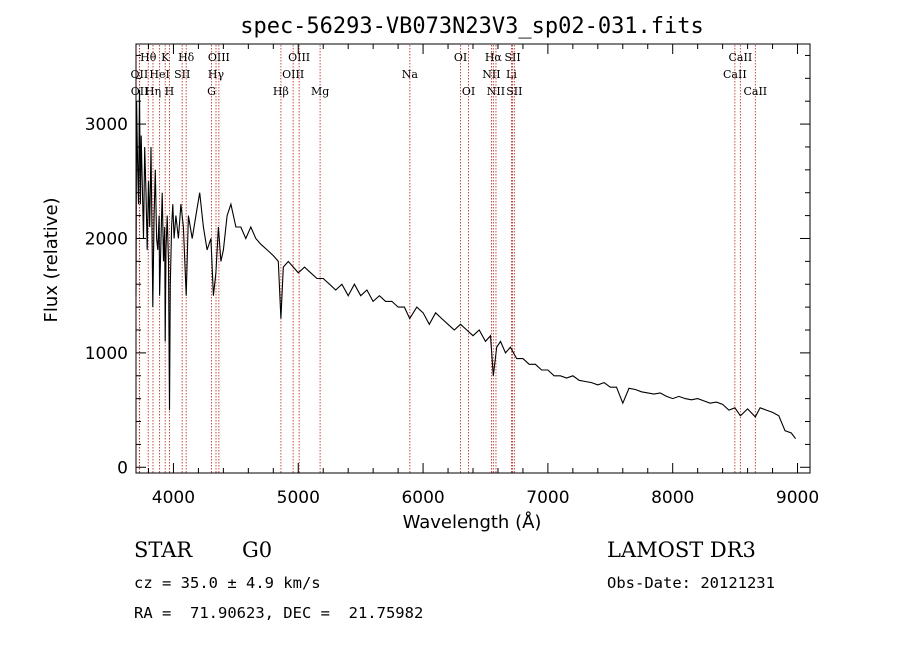  Describe the element at coordinates (227, 583) in the screenshot. I see `redshift-text: cz = 35.0 ± 4.9 km/s` at that location.